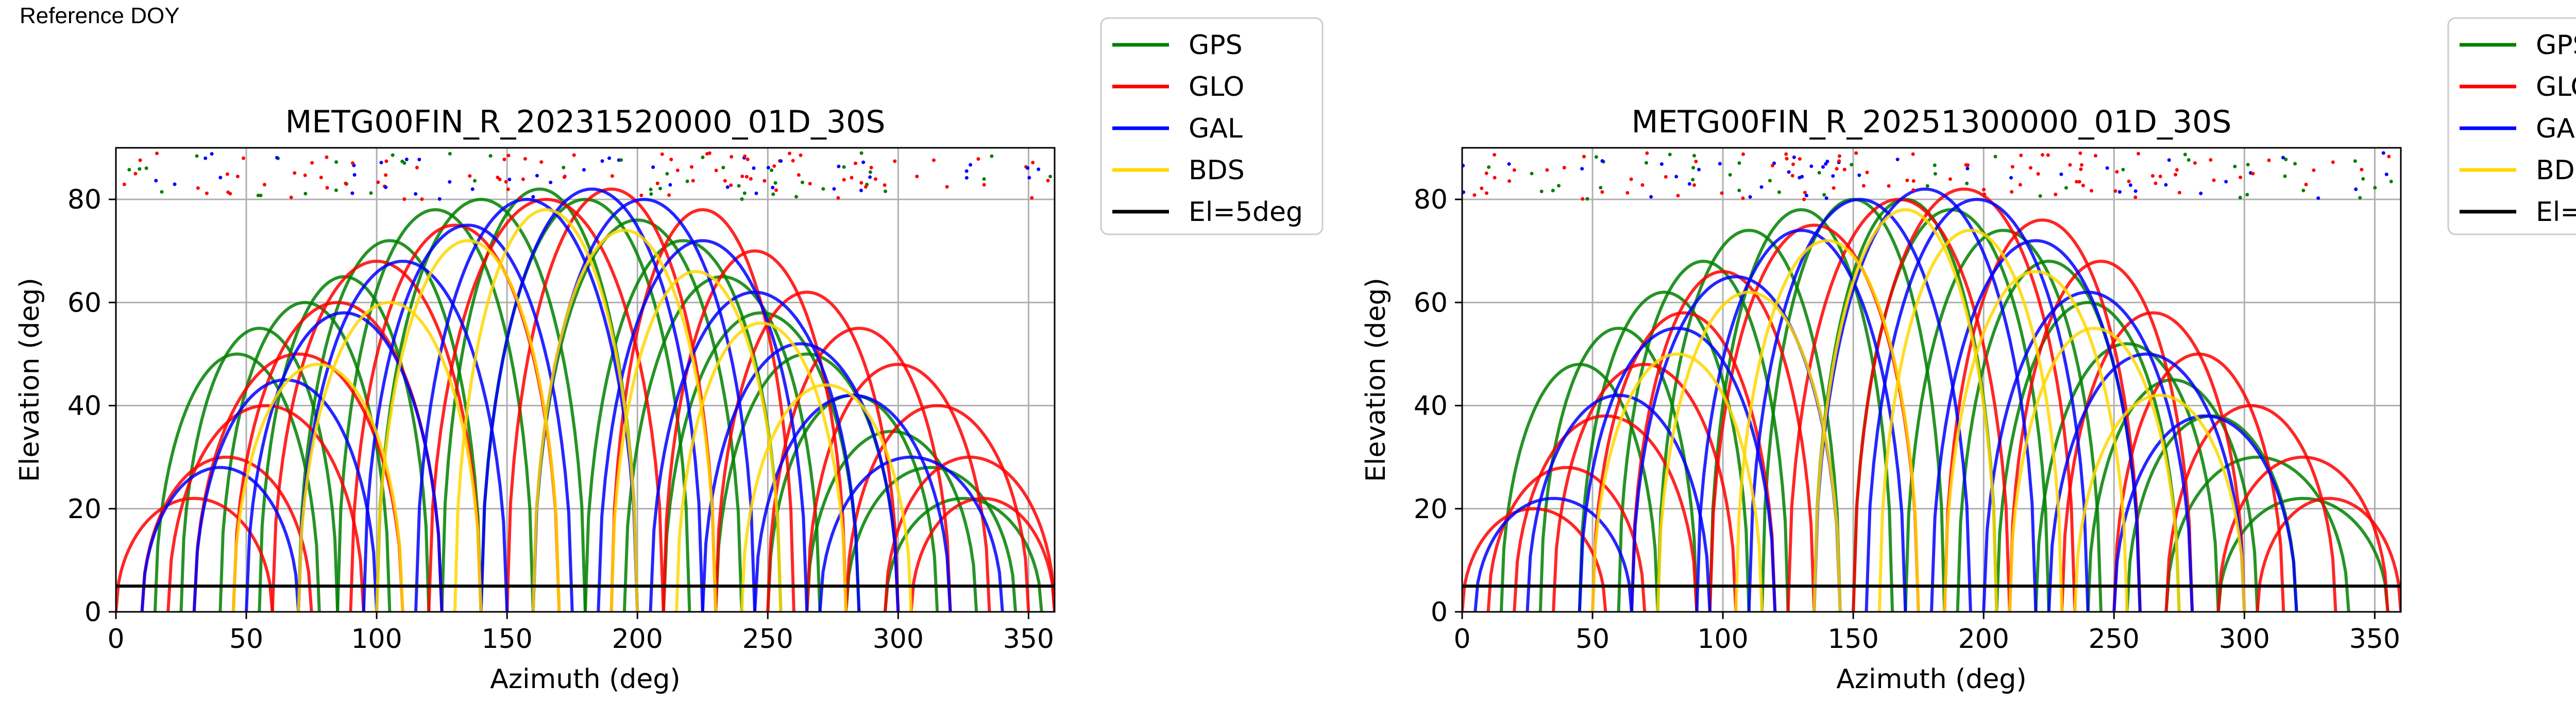  What do you see at coordinates (1431, 509) in the screenshot?
I see `y-tick-label: 20` at bounding box center [1431, 509].